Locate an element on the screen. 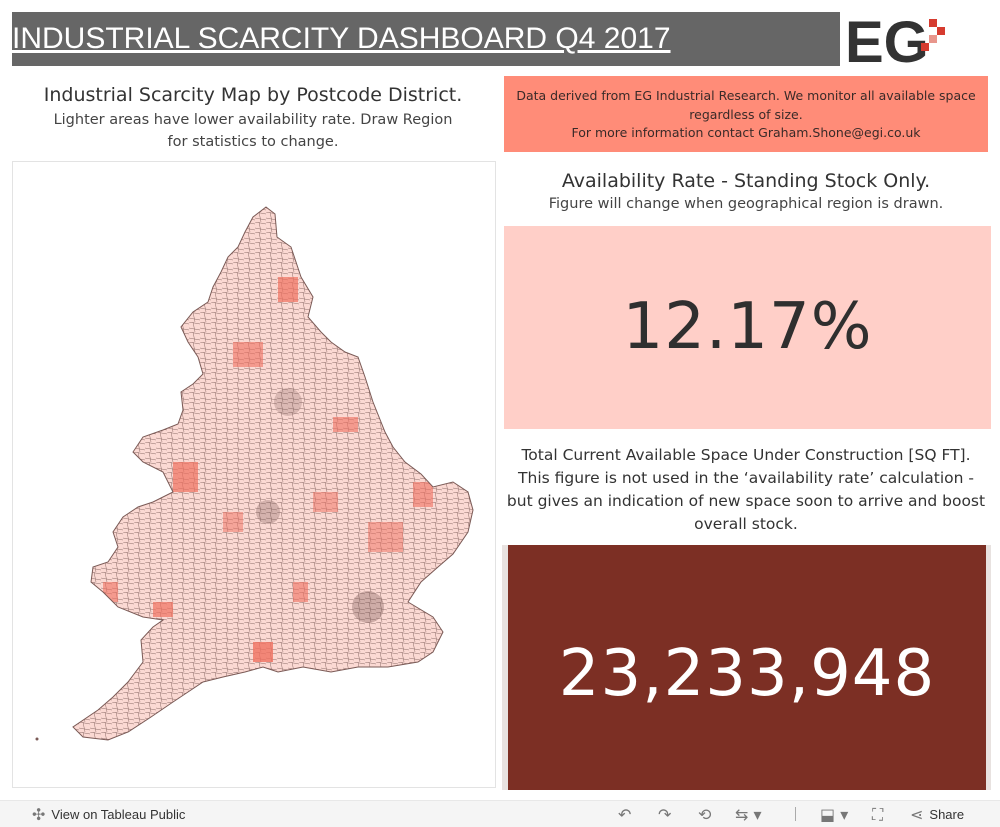 The width and height of the screenshot is (1000, 827). fullscreen-button: ⛶ is located at coordinates (877, 815).